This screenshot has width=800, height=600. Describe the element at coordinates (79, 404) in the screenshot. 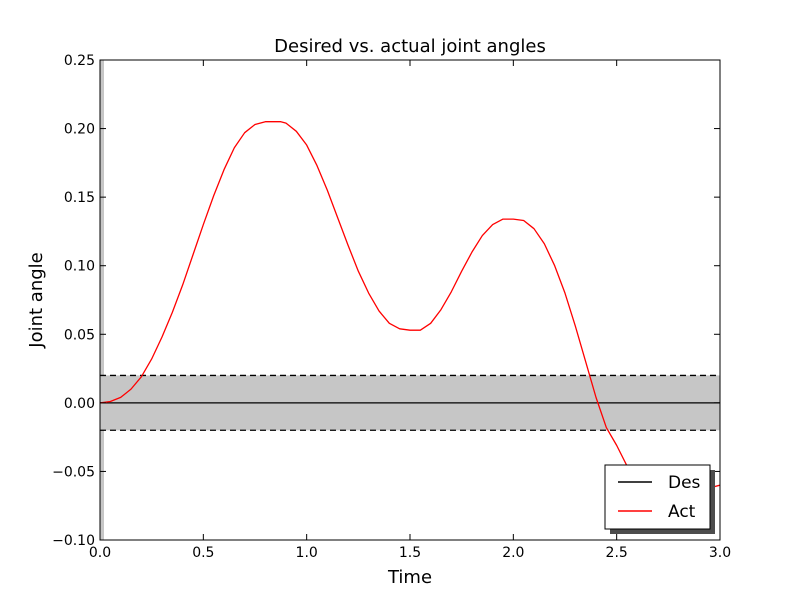

I see `y-tick-label: 0.00` at that location.